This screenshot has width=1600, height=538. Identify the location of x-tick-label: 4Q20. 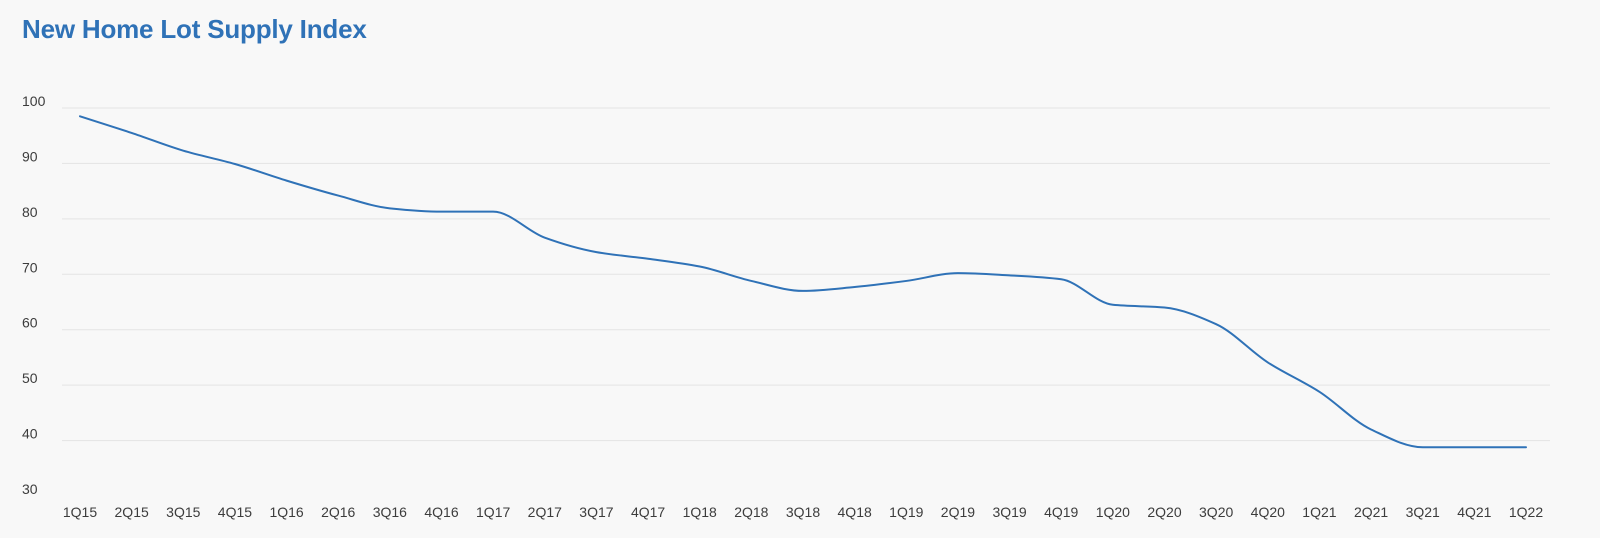
(1268, 512).